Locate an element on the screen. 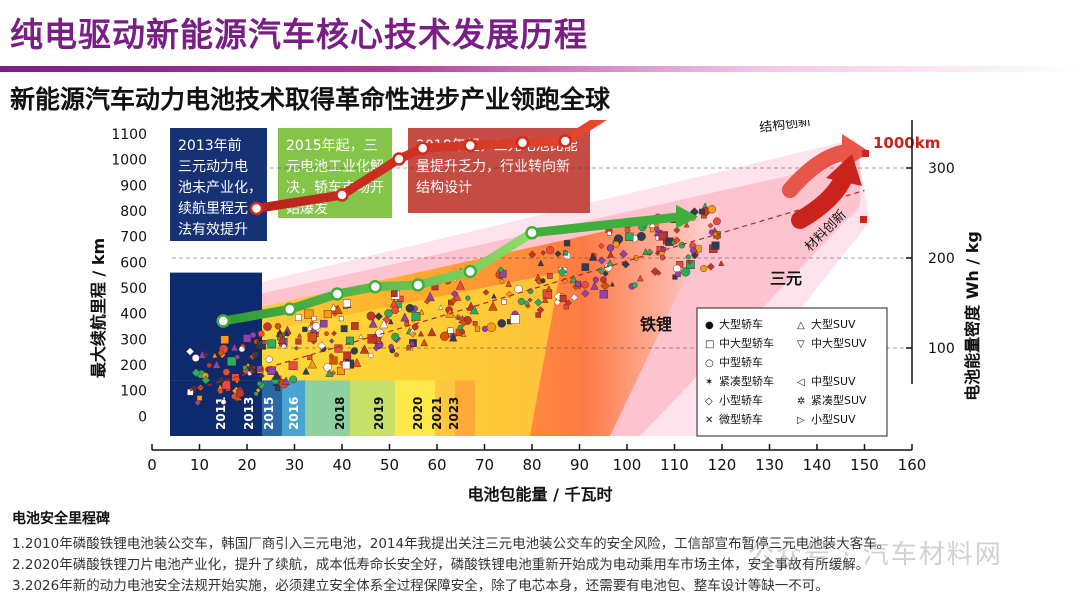  legend-marker: ✕ is located at coordinates (709, 420).